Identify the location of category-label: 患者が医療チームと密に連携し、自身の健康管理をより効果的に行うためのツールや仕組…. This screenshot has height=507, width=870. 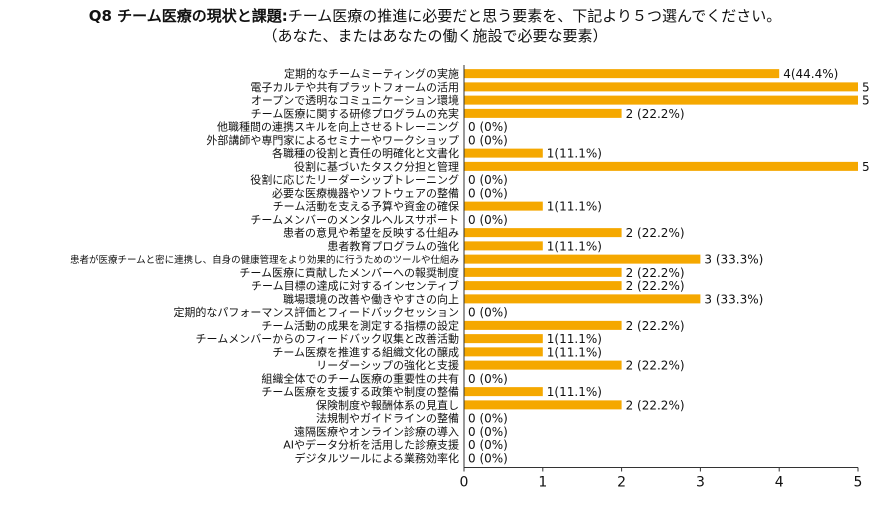
(264, 260).